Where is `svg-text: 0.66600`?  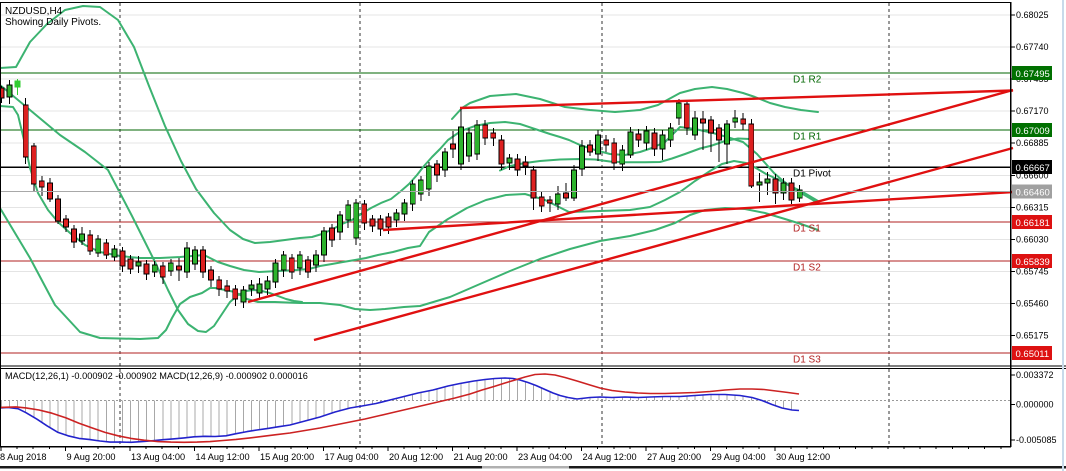
svg-text: 0.66600 is located at coordinates (1032, 176).